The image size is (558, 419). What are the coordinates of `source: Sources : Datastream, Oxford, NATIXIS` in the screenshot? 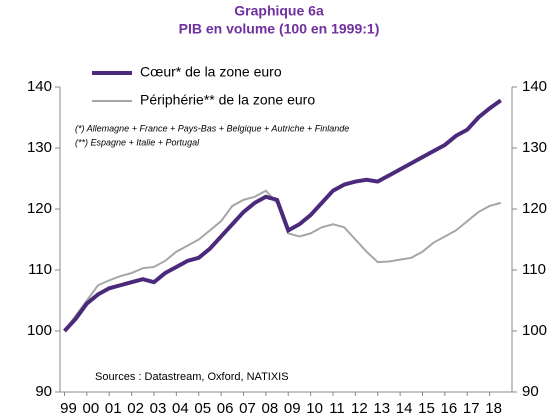 It's located at (192, 377).